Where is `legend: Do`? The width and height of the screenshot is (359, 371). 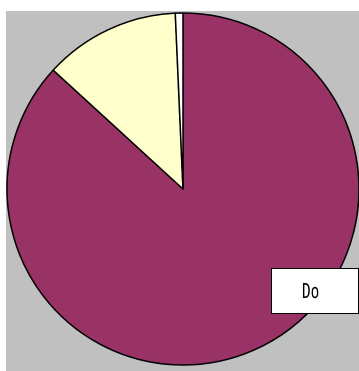 legend: Do is located at coordinates (315, 291).